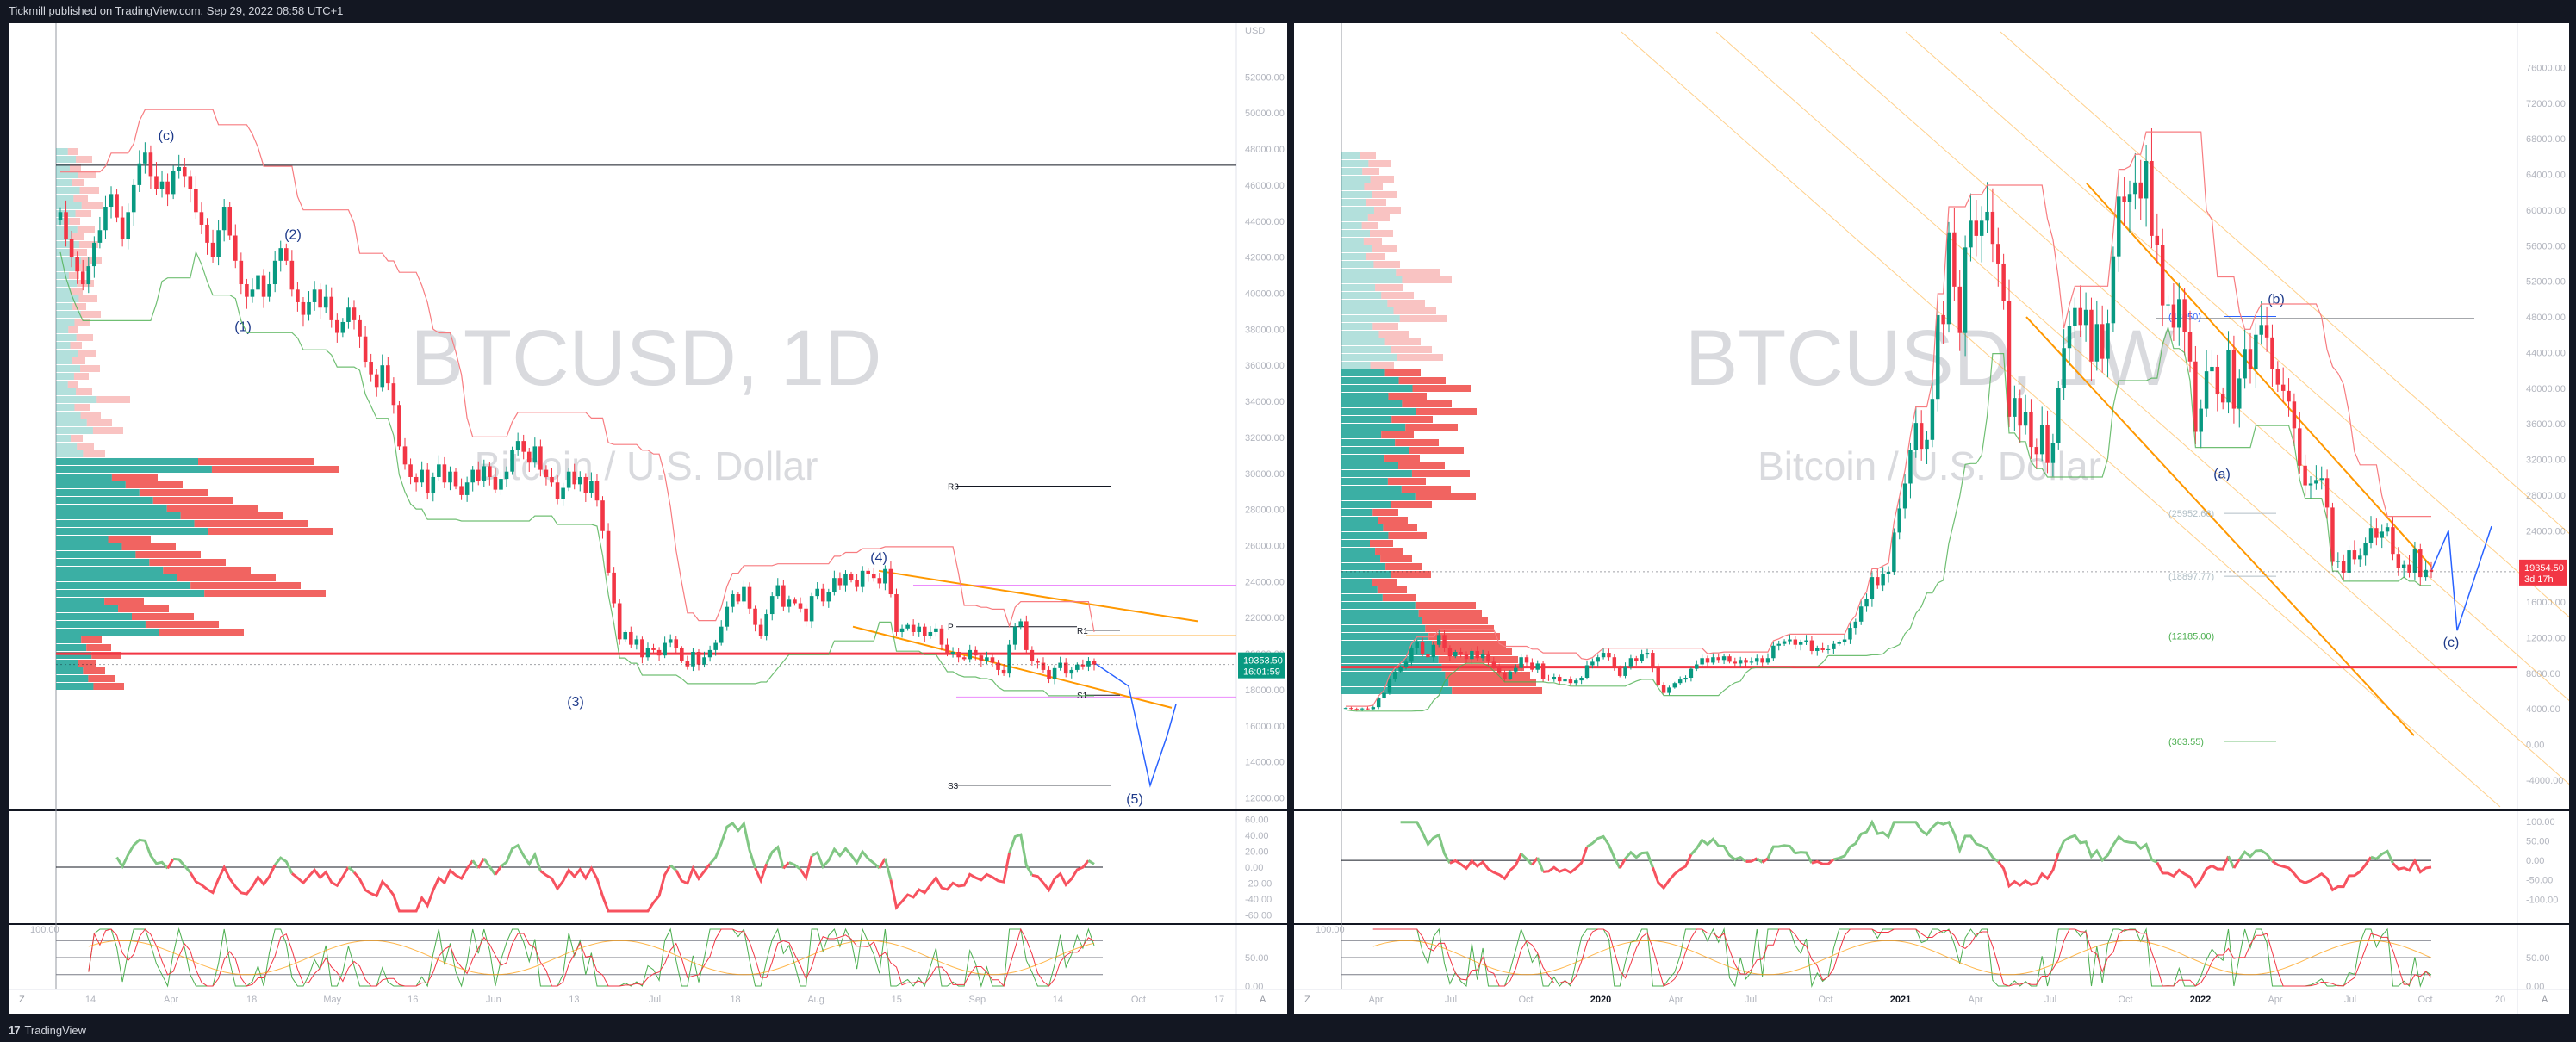 Image resolution: width=2576 pixels, height=1042 pixels. I want to click on rsi-tick-label: 60.00, so click(1257, 821).